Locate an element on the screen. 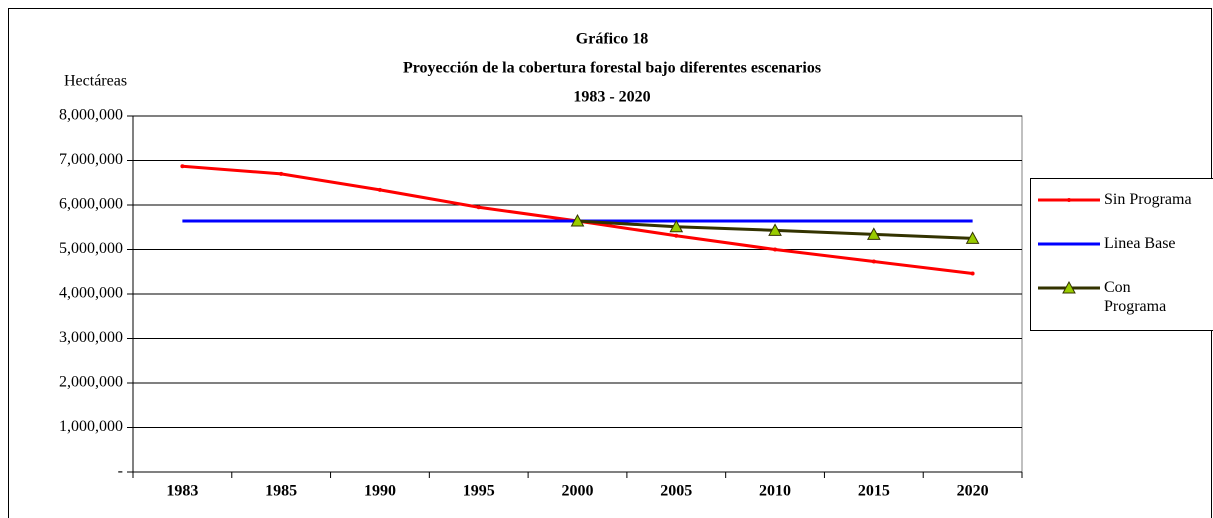 The height and width of the screenshot is (518, 1213). x-tick-label: 1983 is located at coordinates (182, 491).